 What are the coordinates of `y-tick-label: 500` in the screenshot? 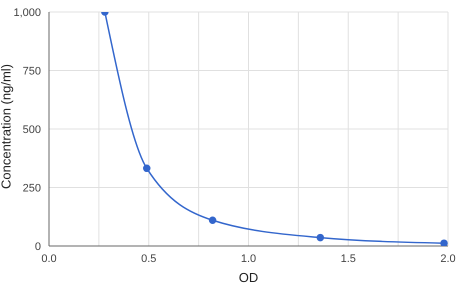 It's located at (31, 130).